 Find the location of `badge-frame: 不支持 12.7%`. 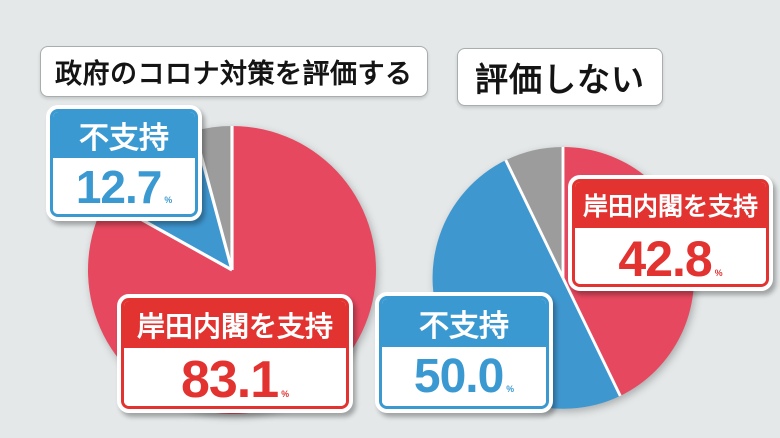

badge-frame: 不支持 12.7% is located at coordinates (124, 163).